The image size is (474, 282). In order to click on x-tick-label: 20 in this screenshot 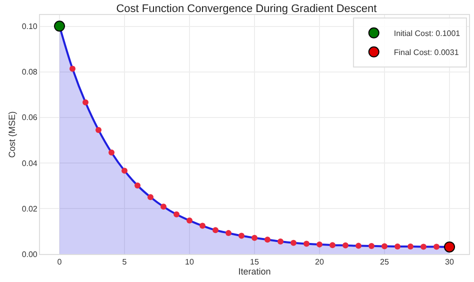, I will do `click(319, 262)`.